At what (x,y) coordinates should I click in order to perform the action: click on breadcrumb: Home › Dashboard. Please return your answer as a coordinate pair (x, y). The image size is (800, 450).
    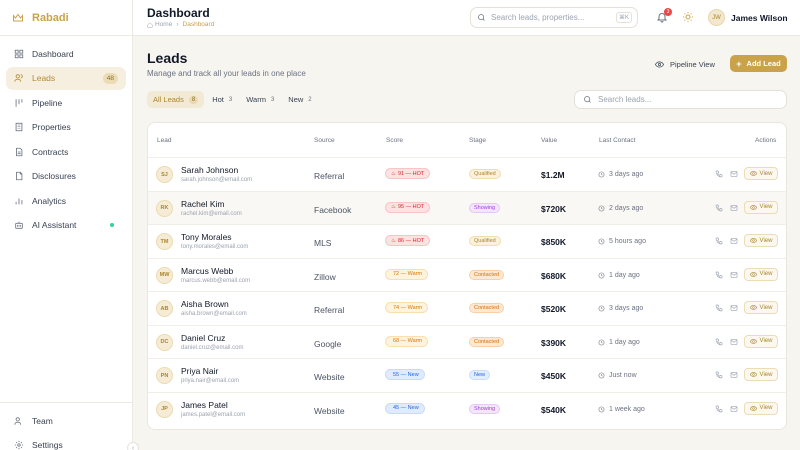
    Looking at the image, I should click on (180, 24).